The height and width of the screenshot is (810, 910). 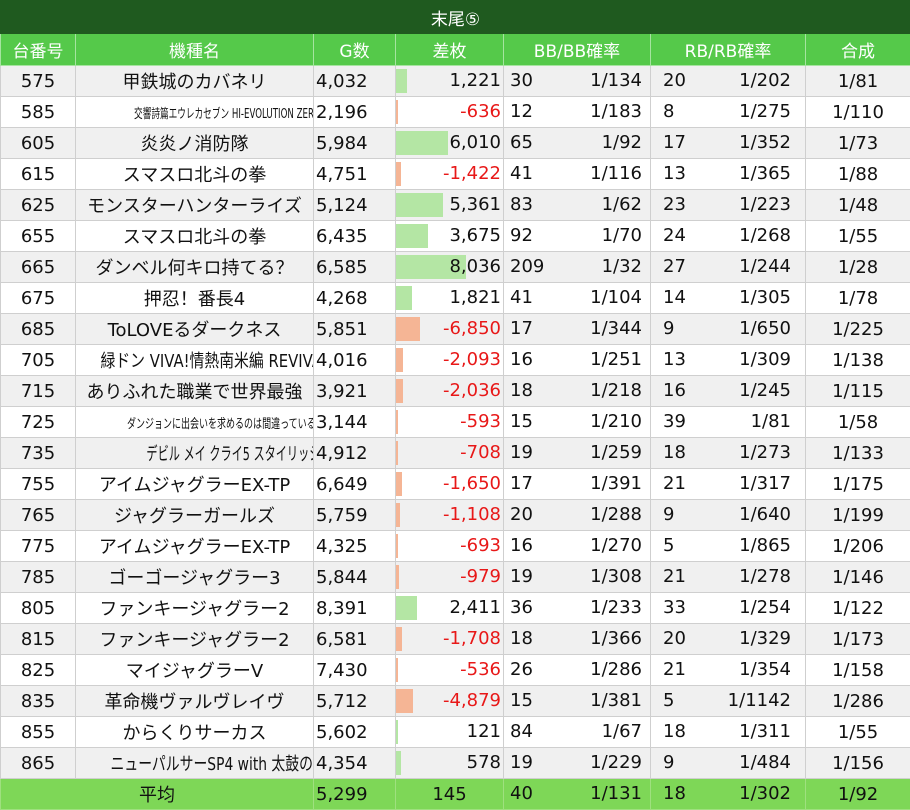 What do you see at coordinates (728, 701) in the screenshot?
I see `rb-cell: 5 1/1142` at bounding box center [728, 701].